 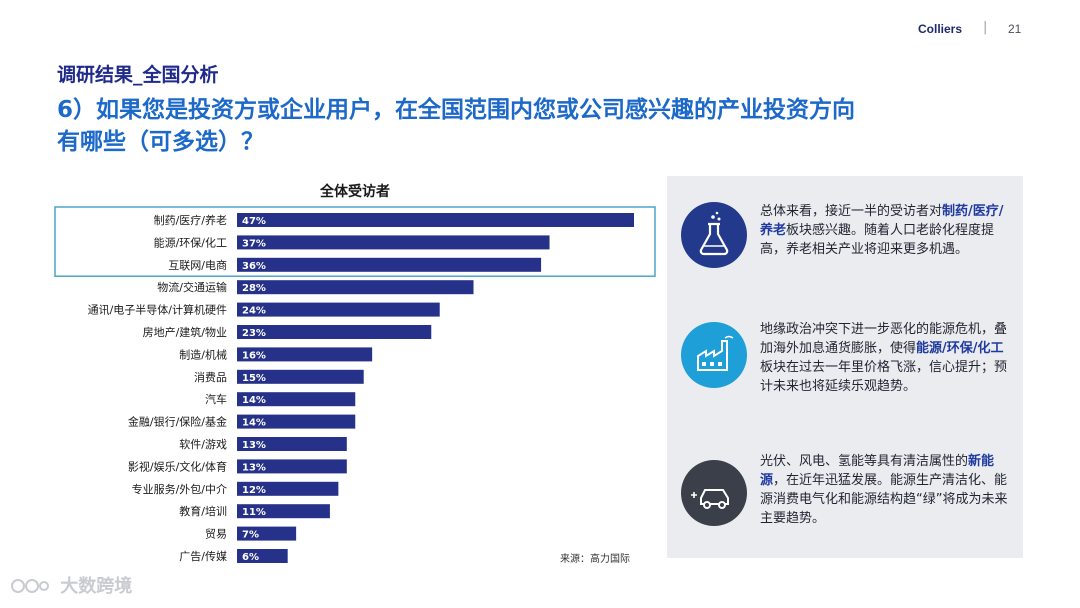 I want to click on category-label: 金融/银行/保险/基金, so click(x=177, y=422).